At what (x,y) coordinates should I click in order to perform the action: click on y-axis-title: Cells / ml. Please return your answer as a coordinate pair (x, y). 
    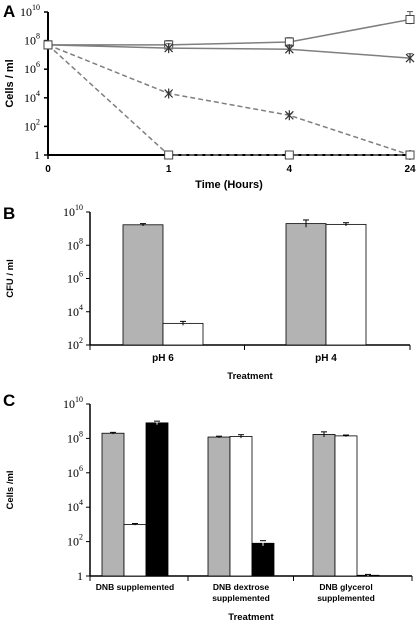
    Looking at the image, I should click on (10, 83).